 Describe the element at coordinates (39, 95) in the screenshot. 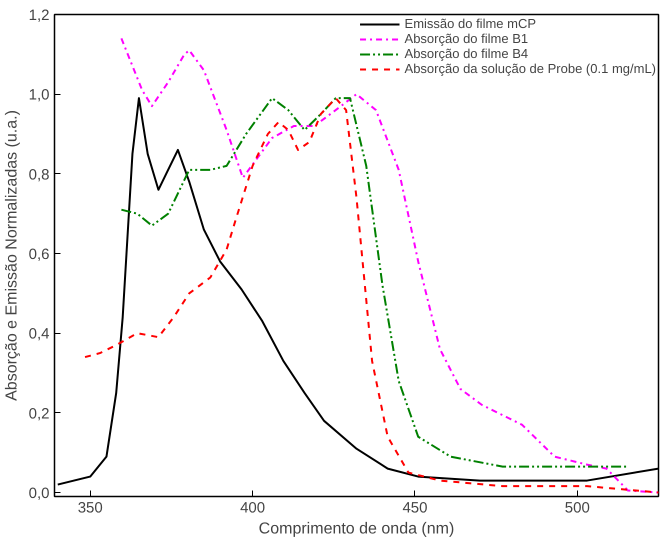

I see `y-tick-label: 1,0` at that location.